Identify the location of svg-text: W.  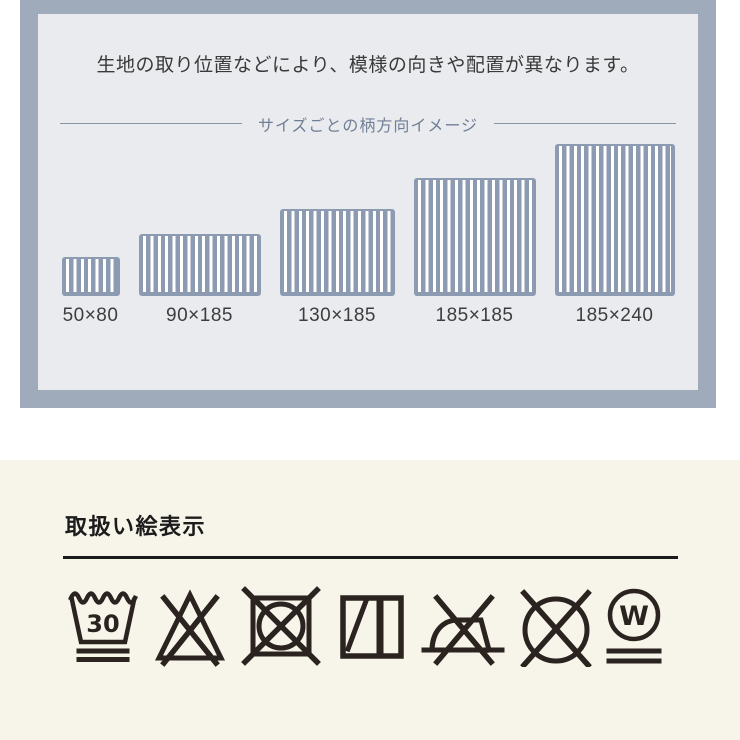
(634, 616).